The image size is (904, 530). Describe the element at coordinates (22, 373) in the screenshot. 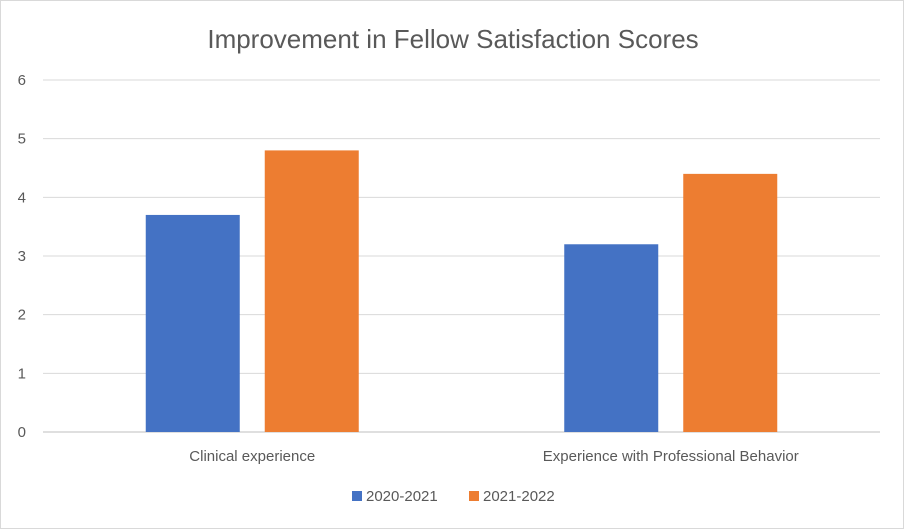

I see `y-tick-label: 1` at that location.